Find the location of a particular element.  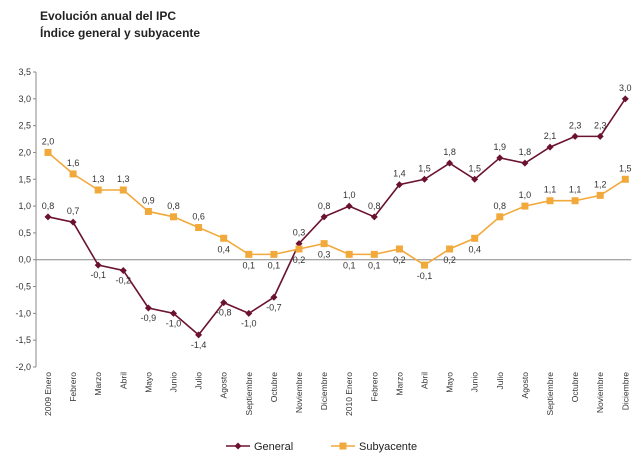

data-label-subyacente: 1,5 is located at coordinates (625, 168).